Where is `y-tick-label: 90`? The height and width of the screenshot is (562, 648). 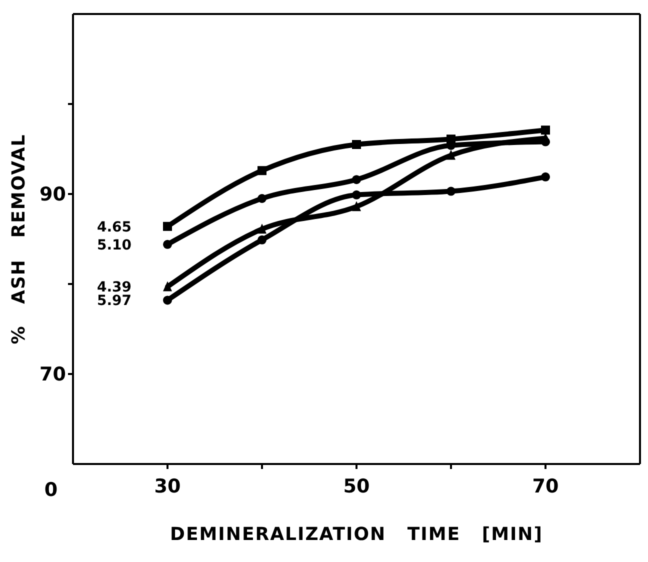
y-tick-label: 90 is located at coordinates (53, 195).